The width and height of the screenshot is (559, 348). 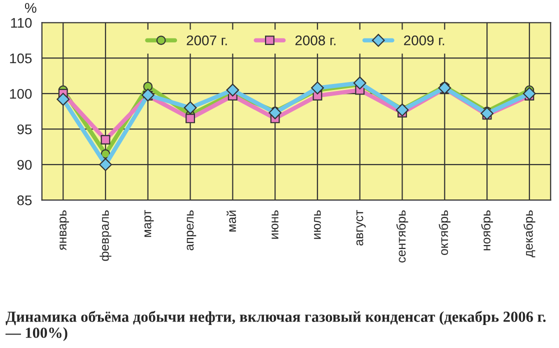 I want to click on legend-label: 2008 г., so click(x=315, y=40).